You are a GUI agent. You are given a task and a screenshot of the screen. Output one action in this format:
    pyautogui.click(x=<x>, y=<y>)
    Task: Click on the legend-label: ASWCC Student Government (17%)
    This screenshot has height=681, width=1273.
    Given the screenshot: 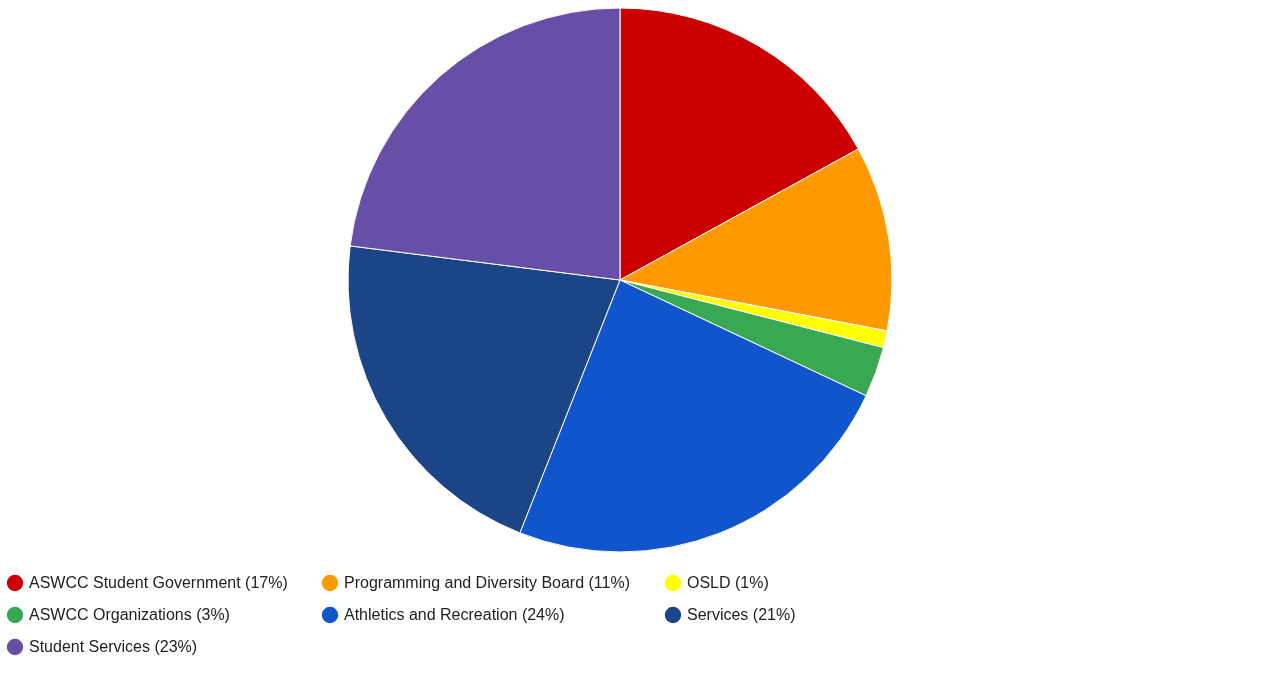 What is the action you would take?
    pyautogui.click(x=158, y=583)
    